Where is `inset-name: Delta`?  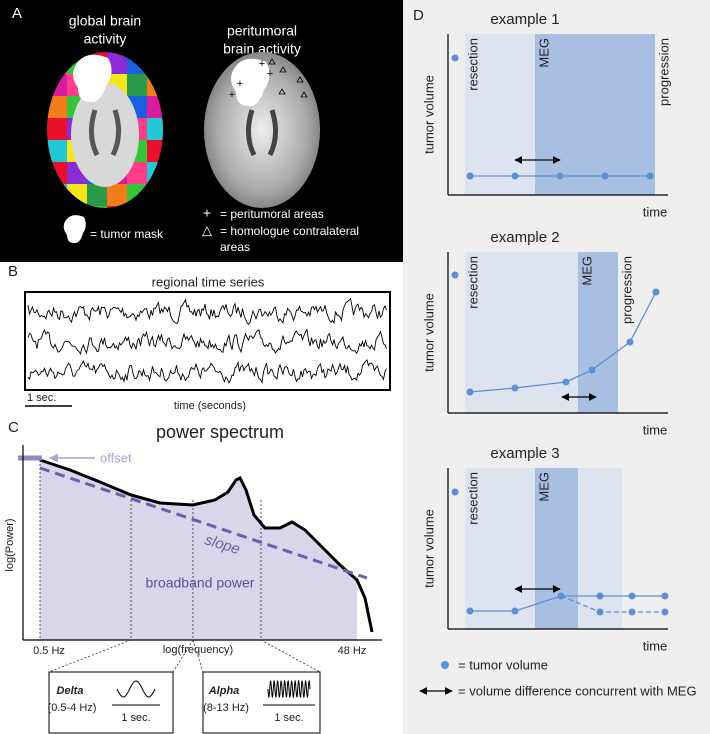 inset-name: Delta is located at coordinates (70, 691).